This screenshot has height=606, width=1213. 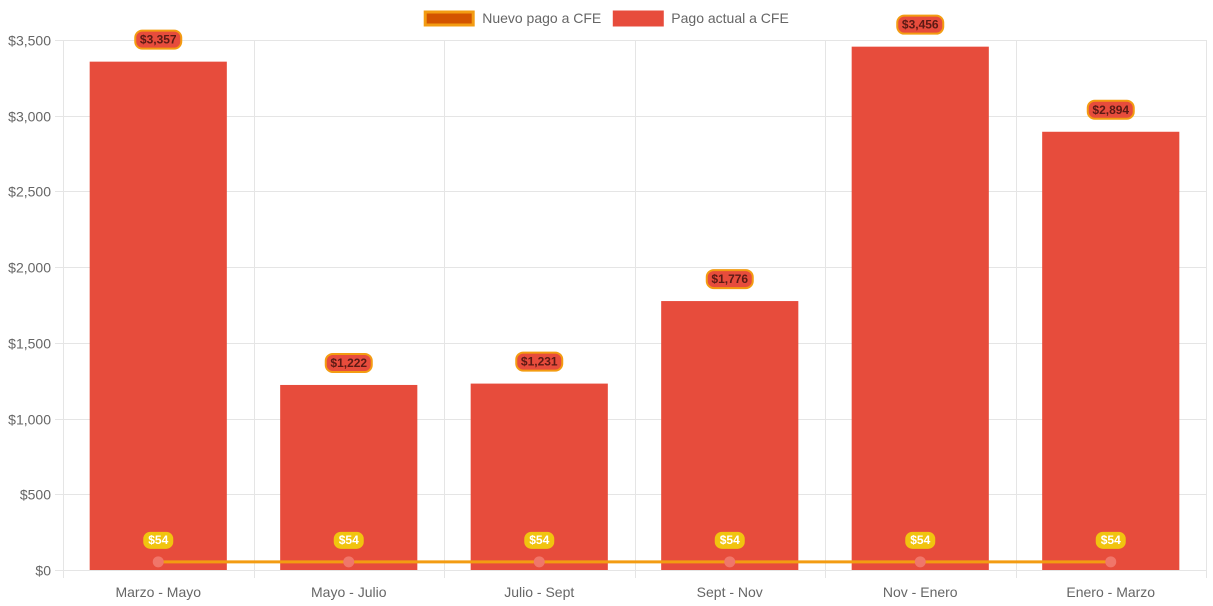 I want to click on bar-data-label-text: $1,222, so click(x=348, y=363).